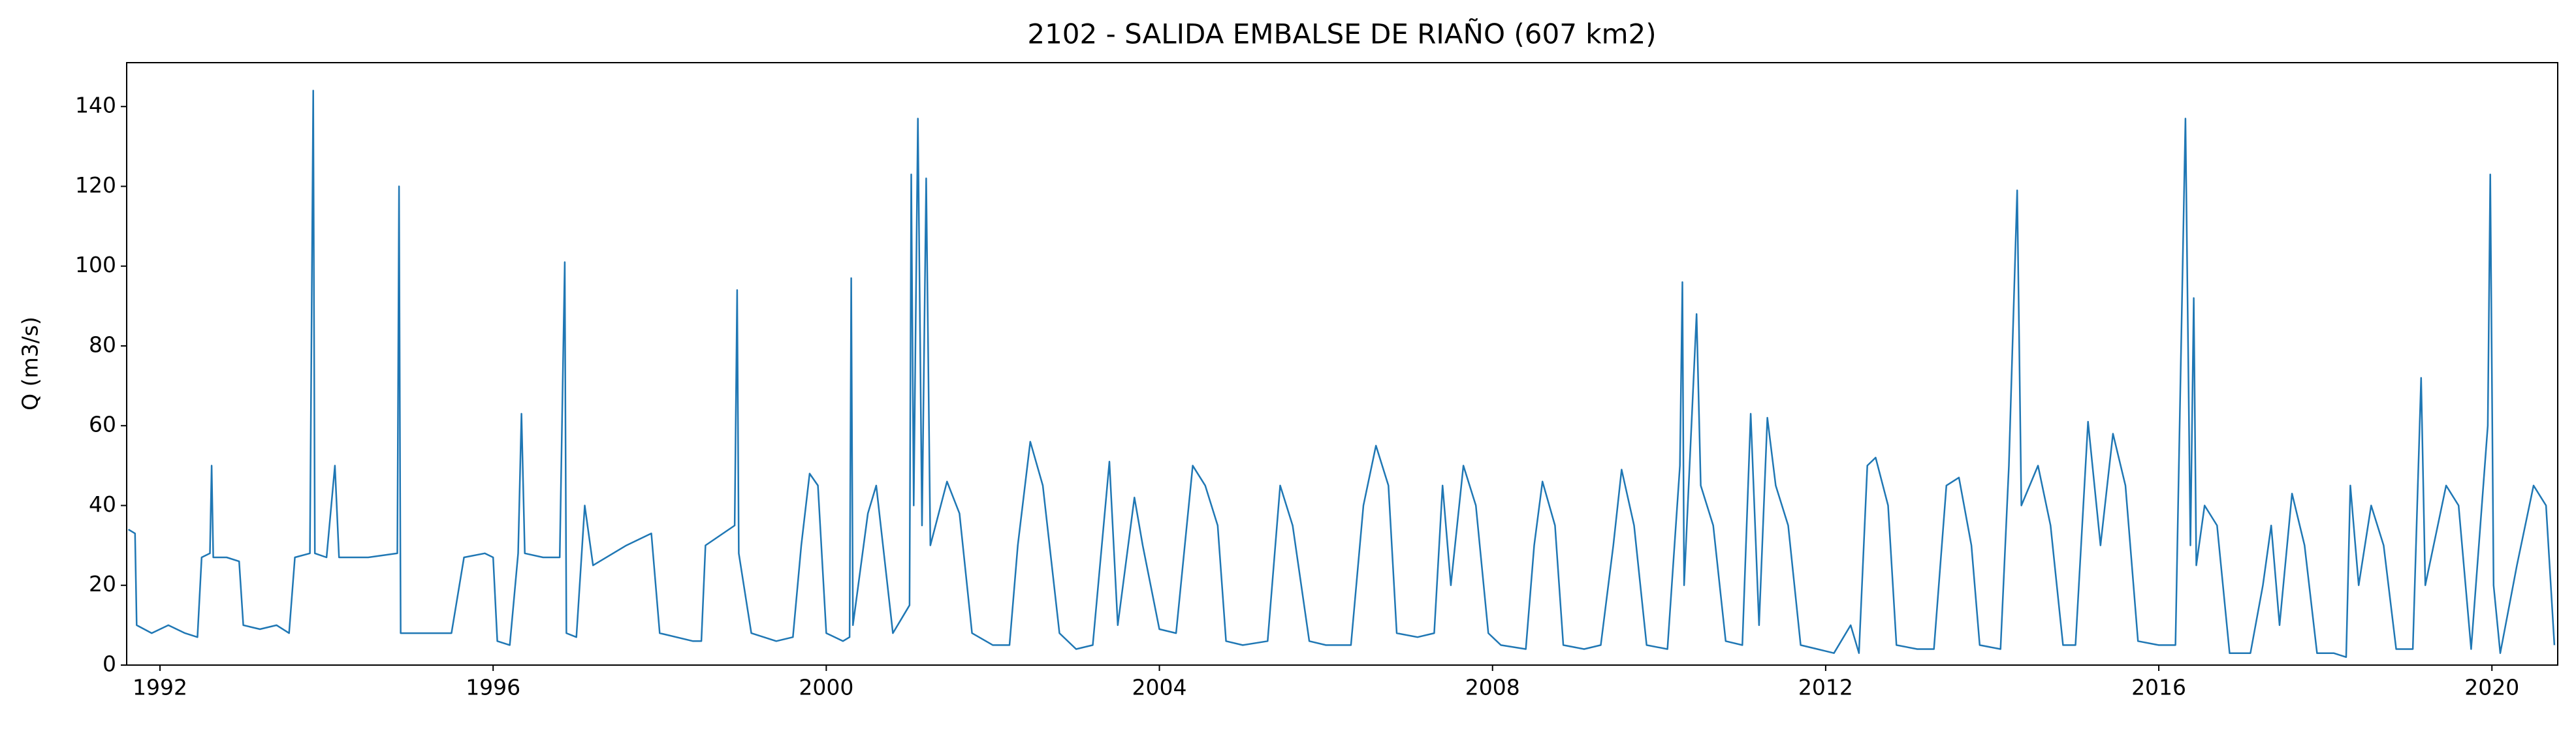 This screenshot has height=731, width=2576. Describe the element at coordinates (493, 687) in the screenshot. I see `x-tick-label: 1996` at that location.